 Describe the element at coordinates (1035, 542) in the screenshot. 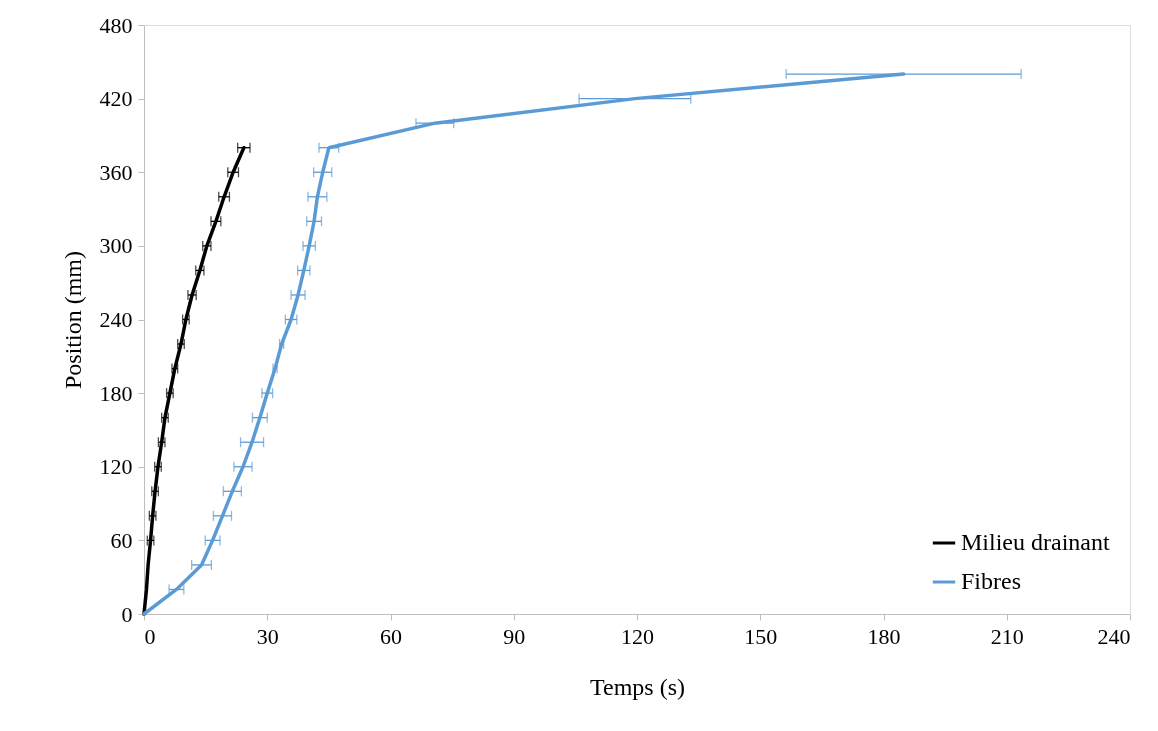

I see `legend-label: Milieu drainant` at that location.